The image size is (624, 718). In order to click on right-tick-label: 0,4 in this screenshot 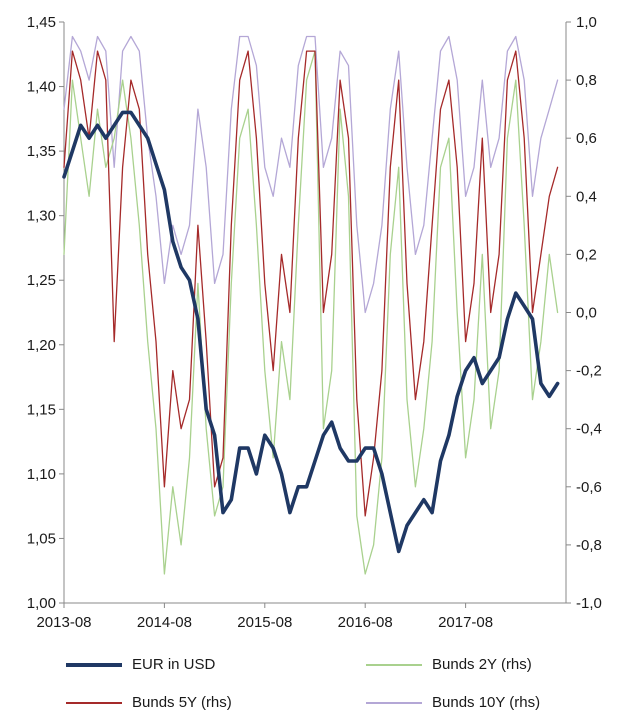, I will do `click(586, 196)`.